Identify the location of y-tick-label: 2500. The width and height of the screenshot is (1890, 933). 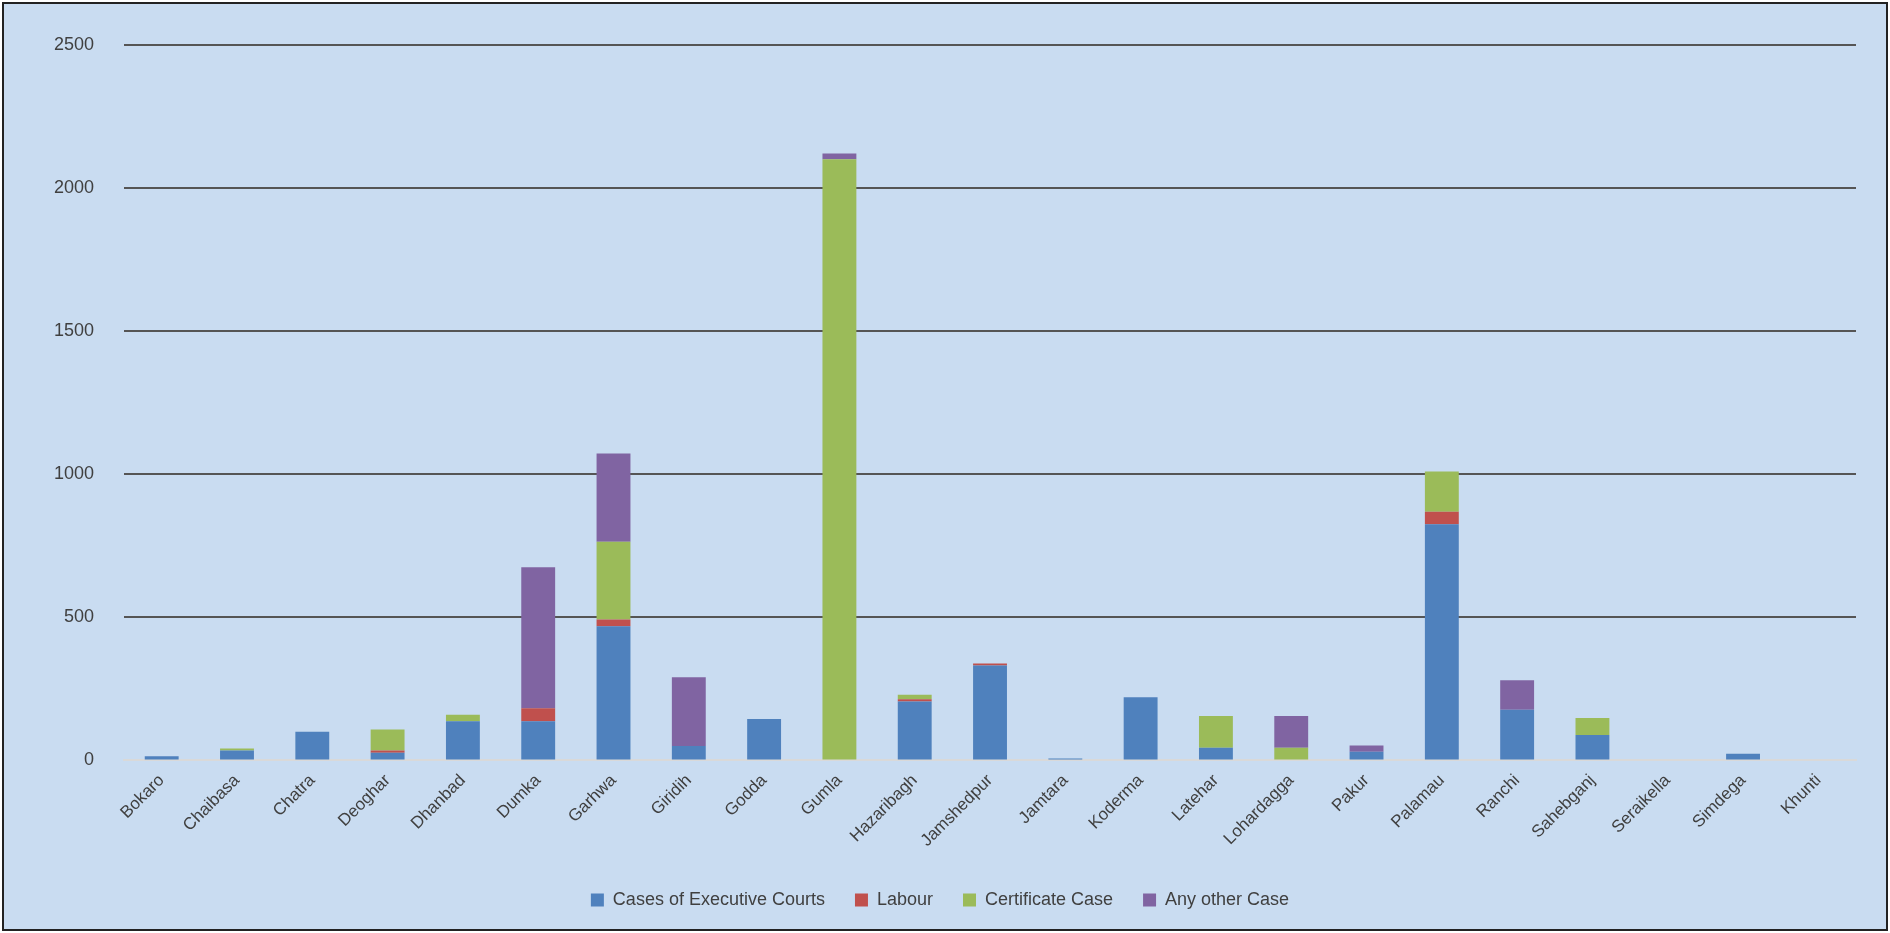
(74, 43).